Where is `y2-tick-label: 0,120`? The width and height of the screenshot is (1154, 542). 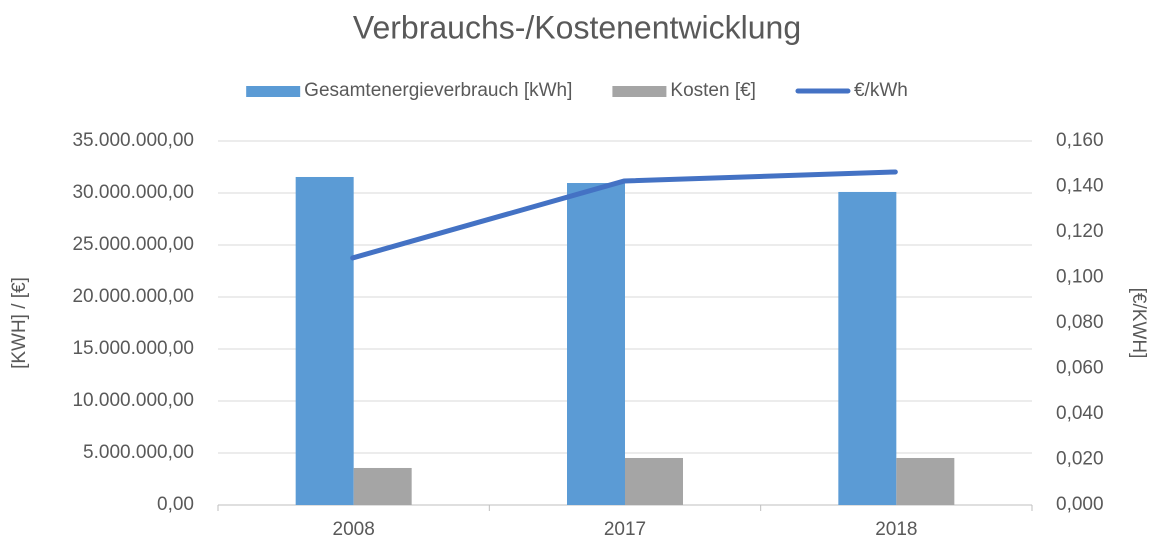 y2-tick-label: 0,120 is located at coordinates (1080, 231).